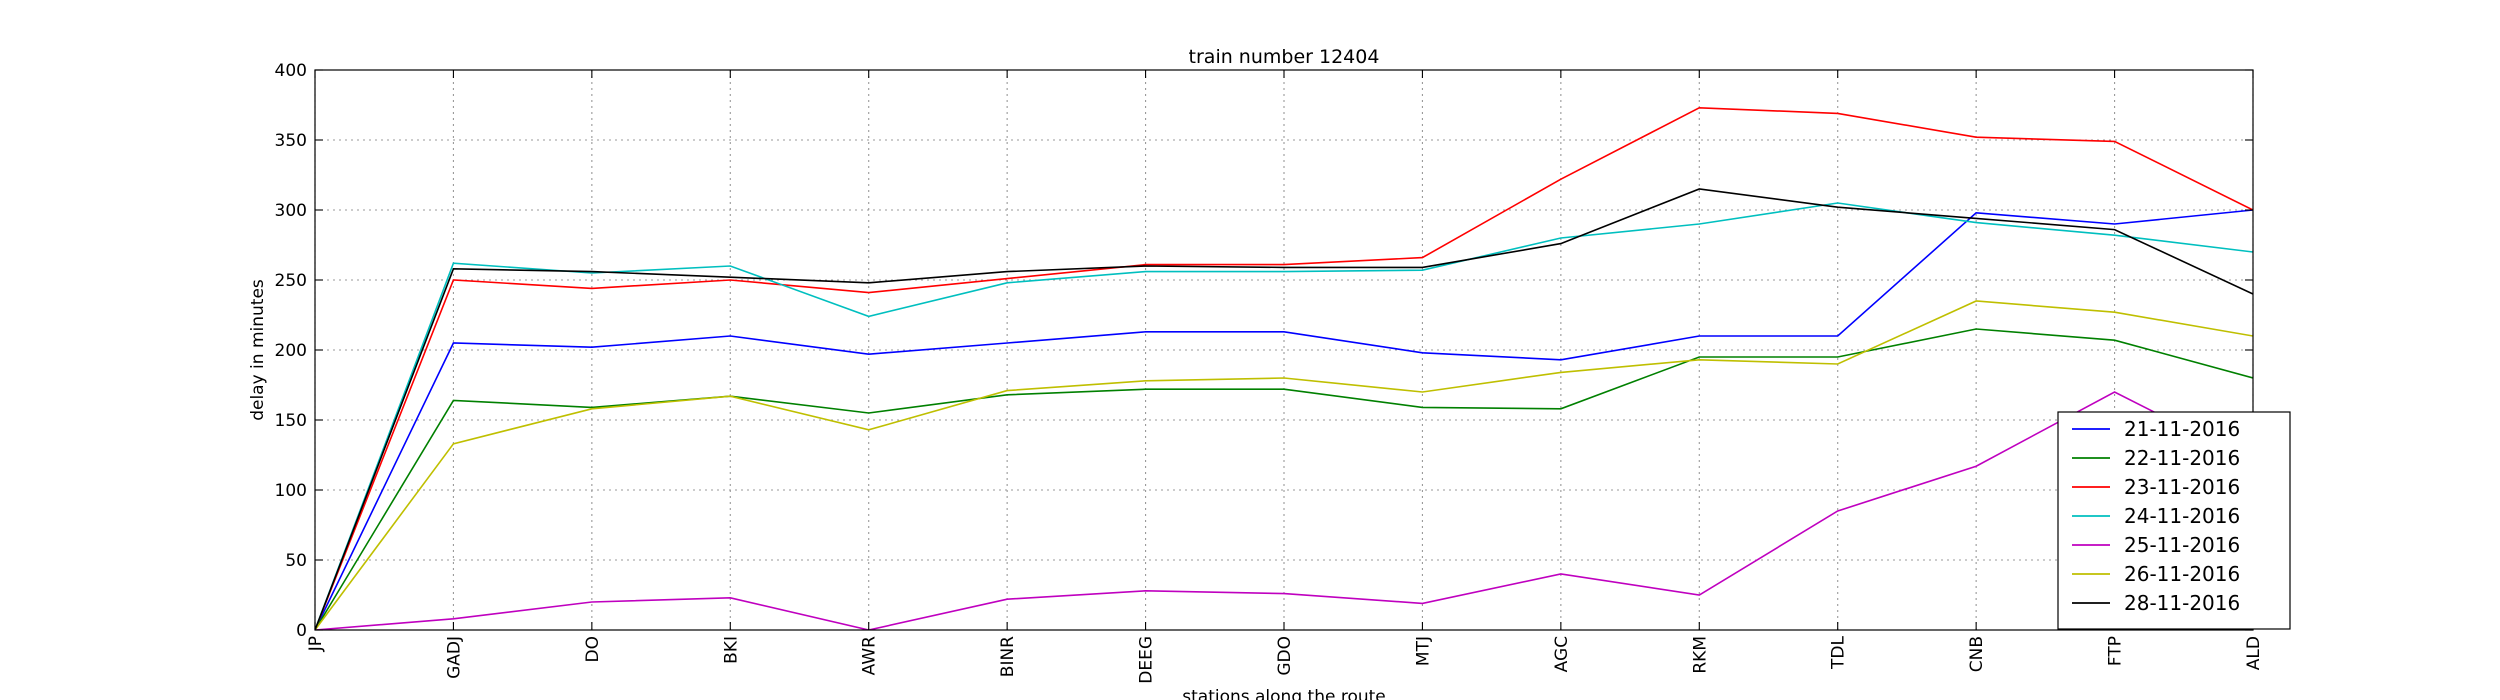 This screenshot has width=2500, height=700. Describe the element at coordinates (2182, 458) in the screenshot. I see `legend-label: 22-11-2016` at that location.